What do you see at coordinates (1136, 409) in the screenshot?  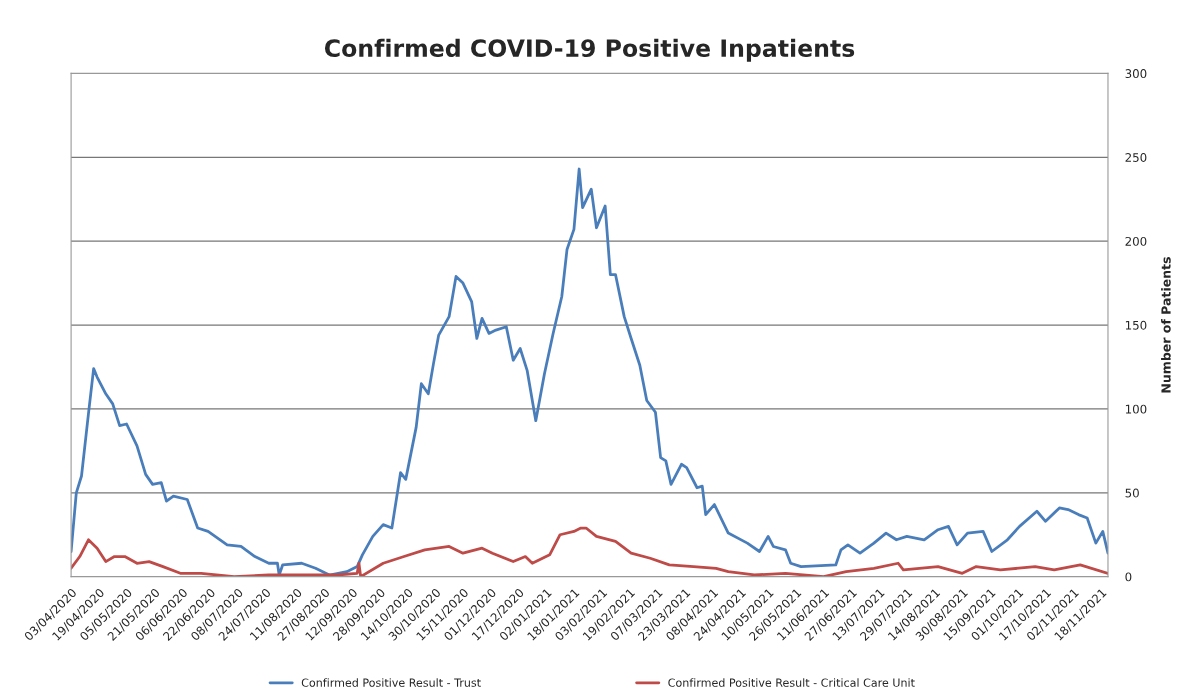 I see `y-tick-label: 100` at bounding box center [1136, 409].